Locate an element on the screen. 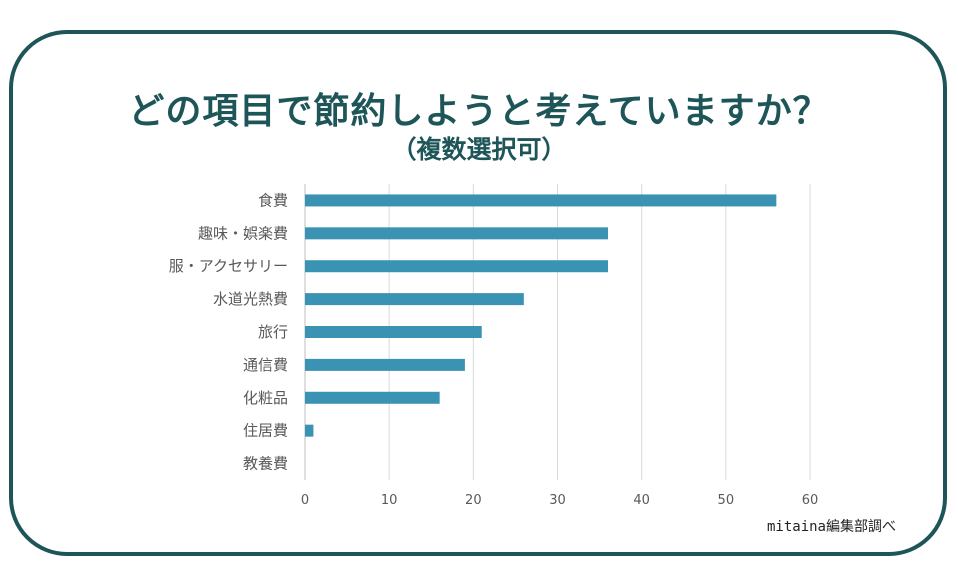 This screenshot has width=958, height=587. x-tick-label-3: 30 is located at coordinates (557, 500).